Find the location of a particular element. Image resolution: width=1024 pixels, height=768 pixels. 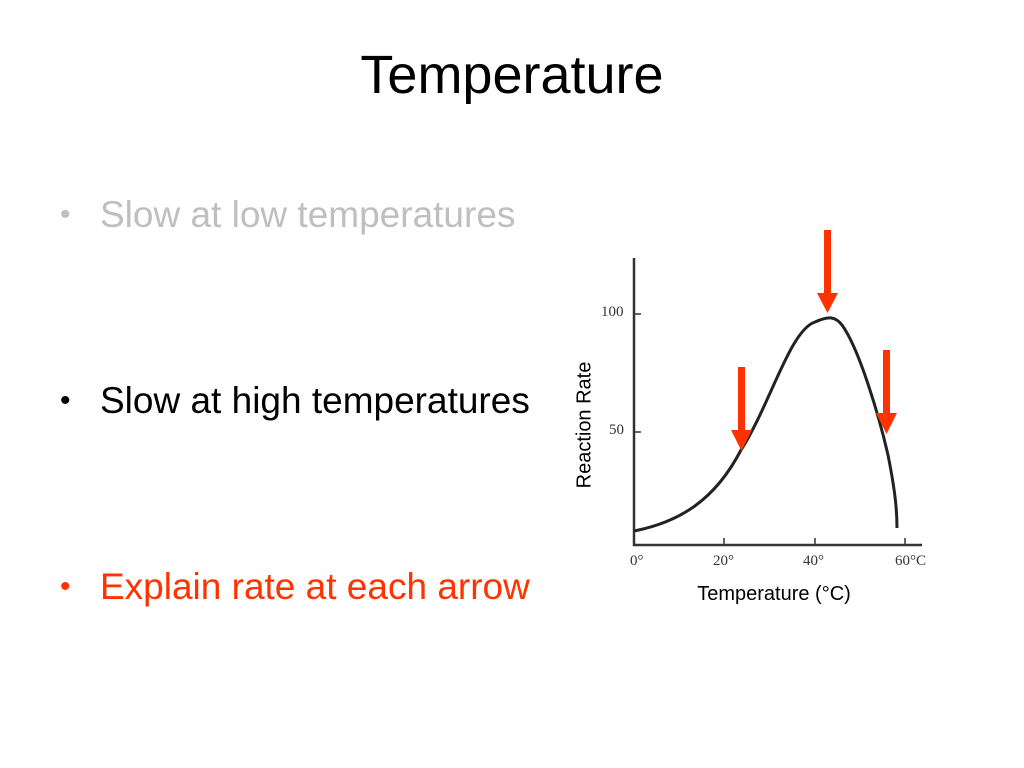

x-tick-label-20: 20° is located at coordinates (723, 561).